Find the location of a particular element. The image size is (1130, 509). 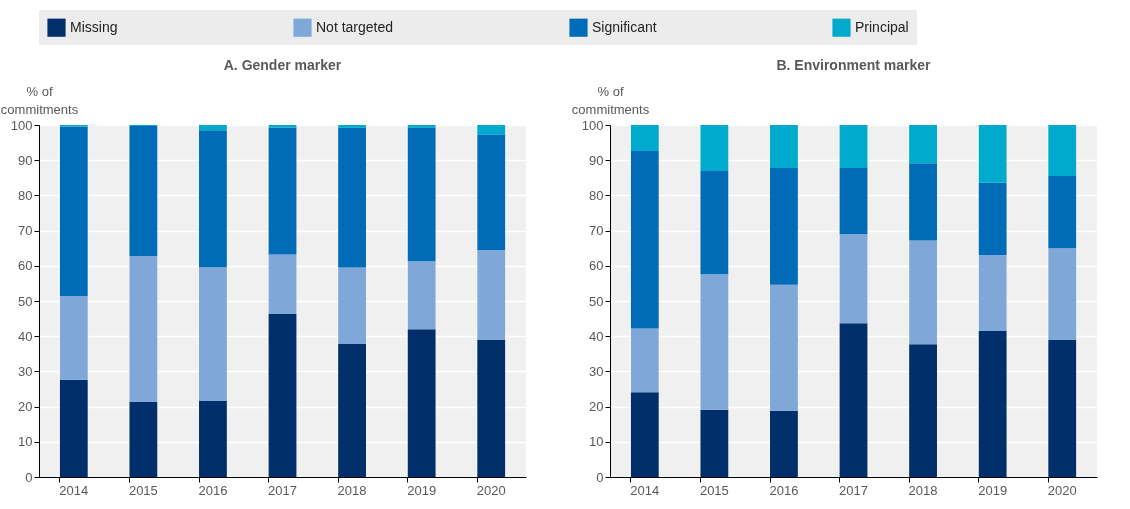

legend-label: Principal is located at coordinates (882, 26).